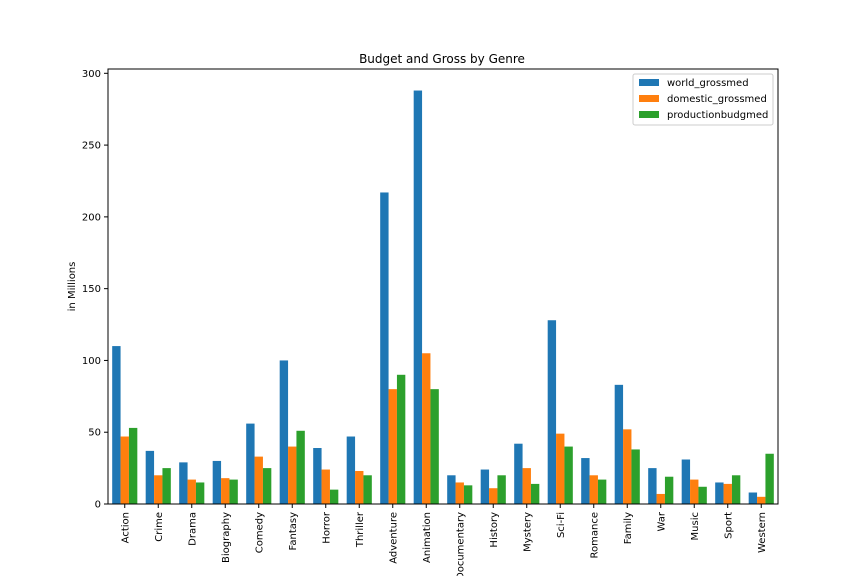 The image size is (864, 576). Describe the element at coordinates (258, 480) in the screenshot. I see `bar-domestic_grossmed-comedy` at that location.